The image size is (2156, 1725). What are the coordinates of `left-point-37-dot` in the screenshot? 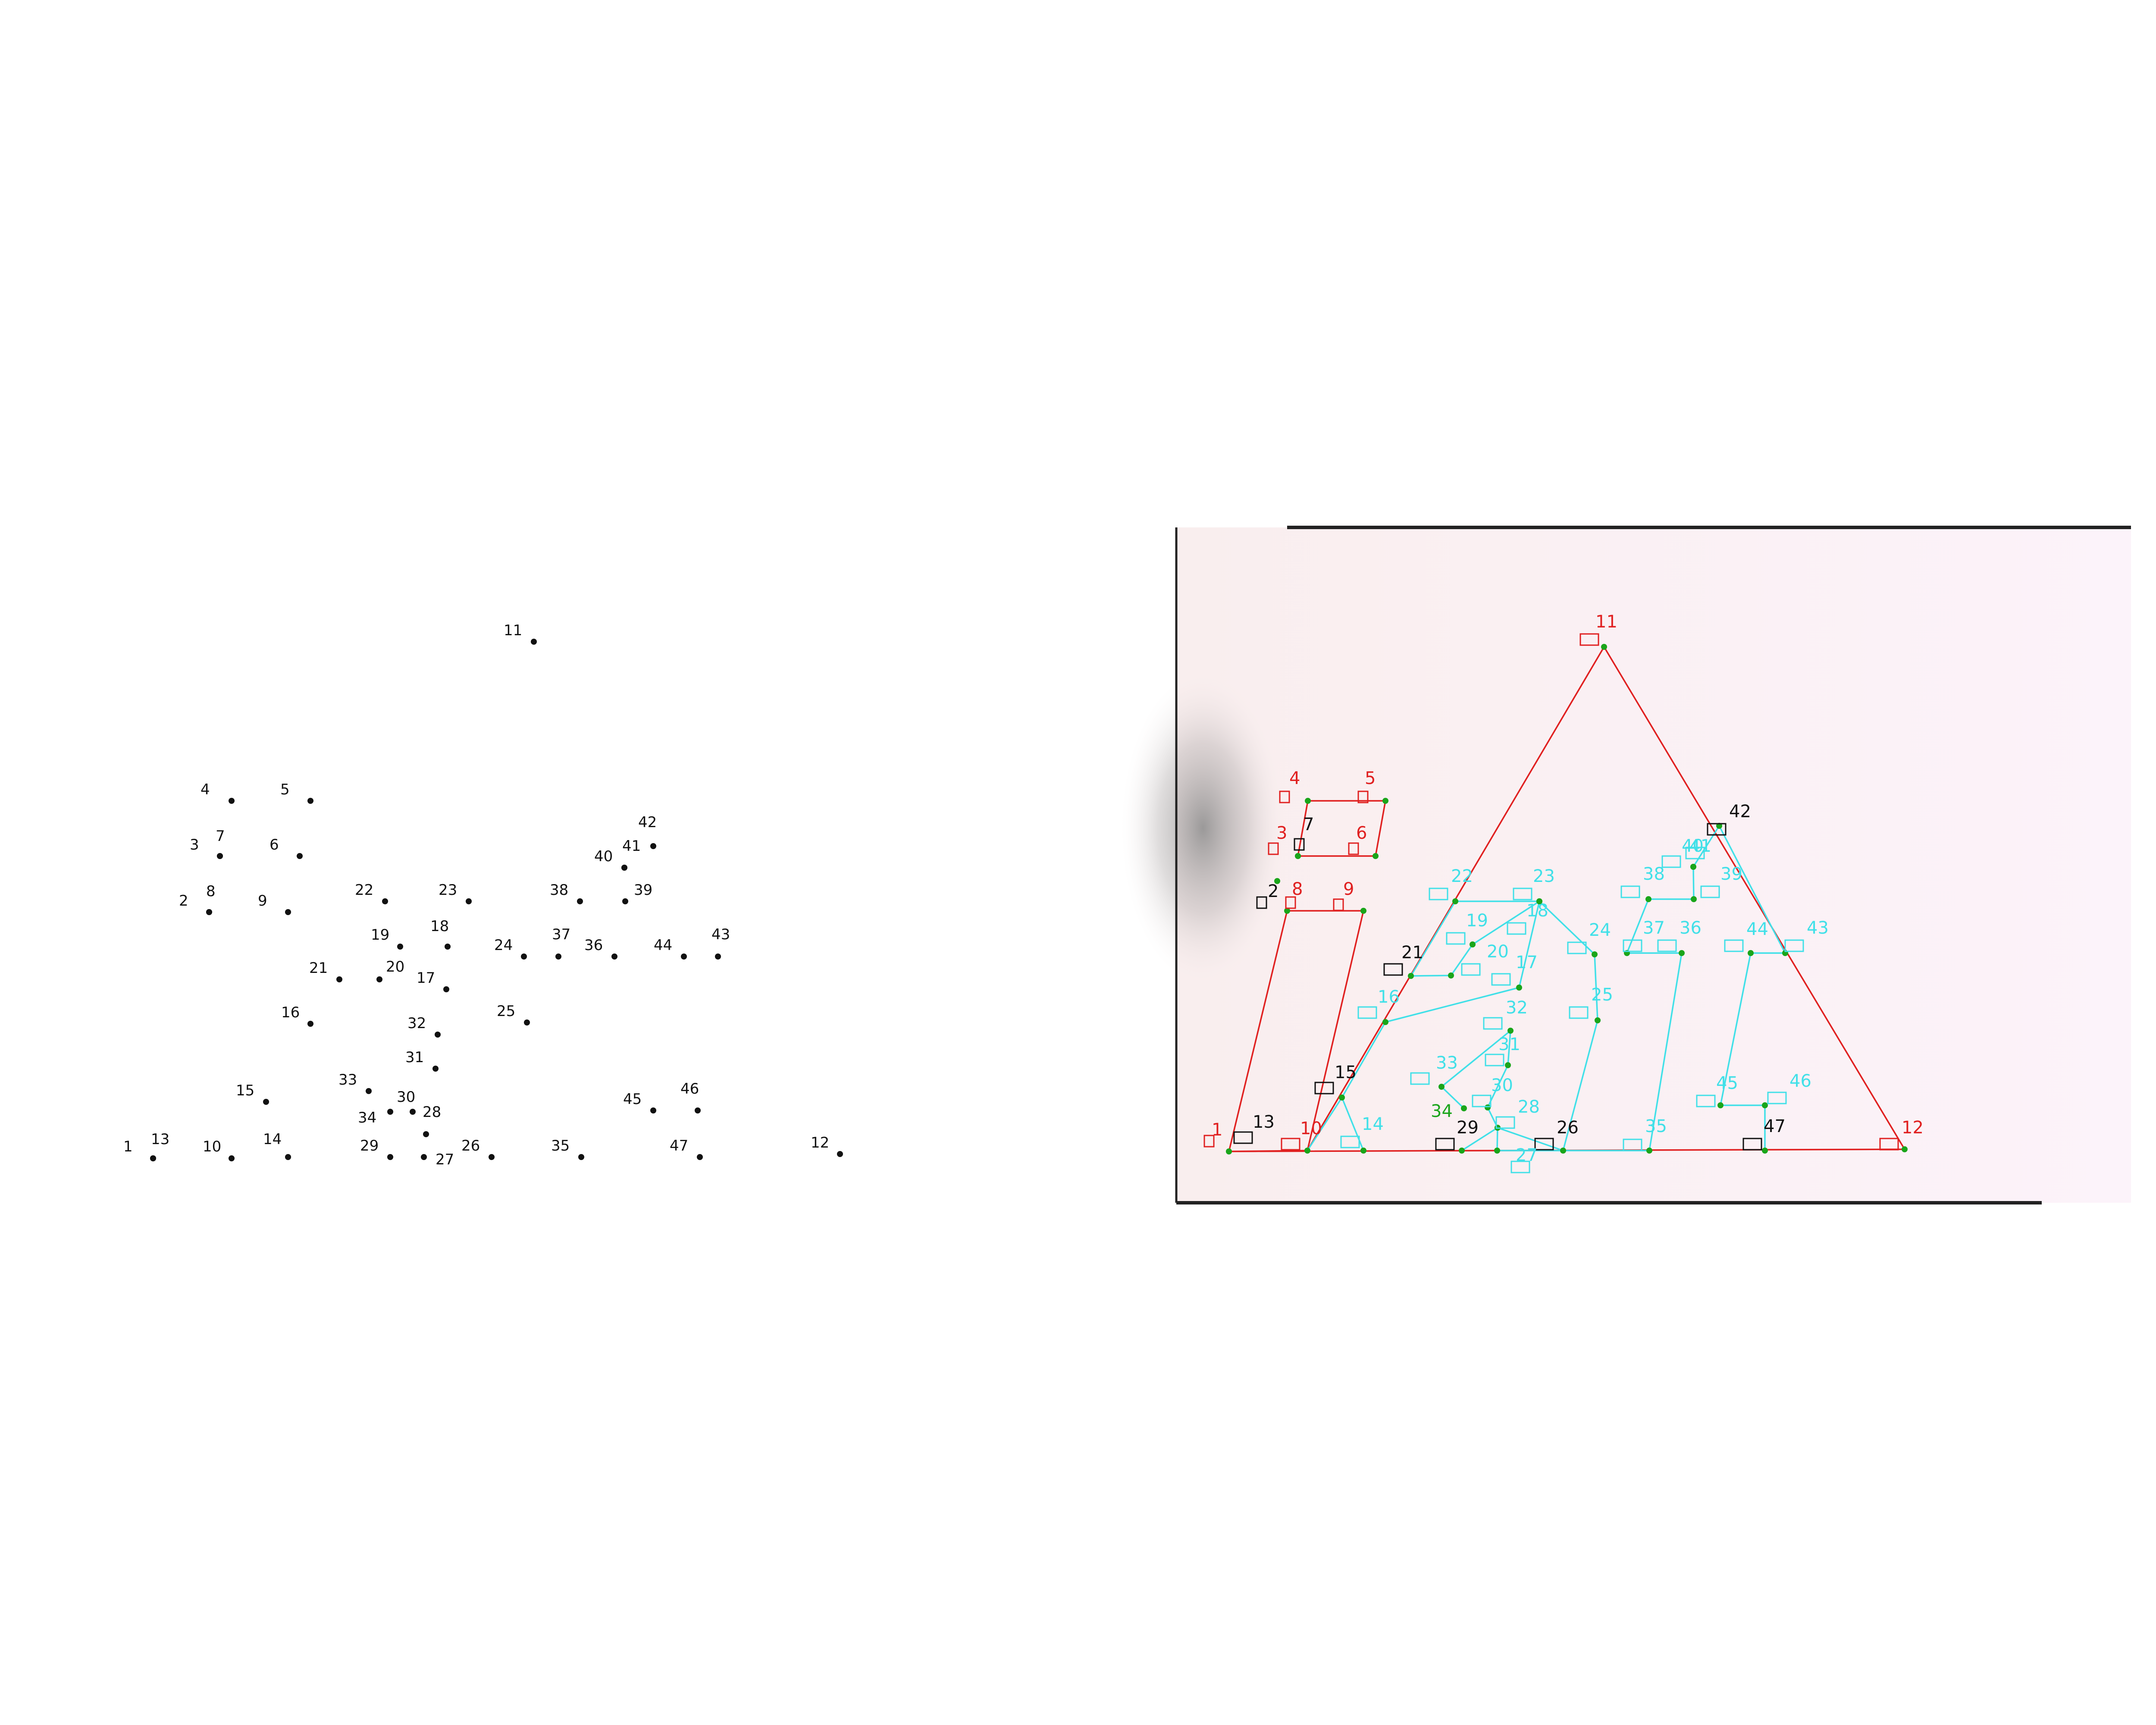 It's located at (558, 956).